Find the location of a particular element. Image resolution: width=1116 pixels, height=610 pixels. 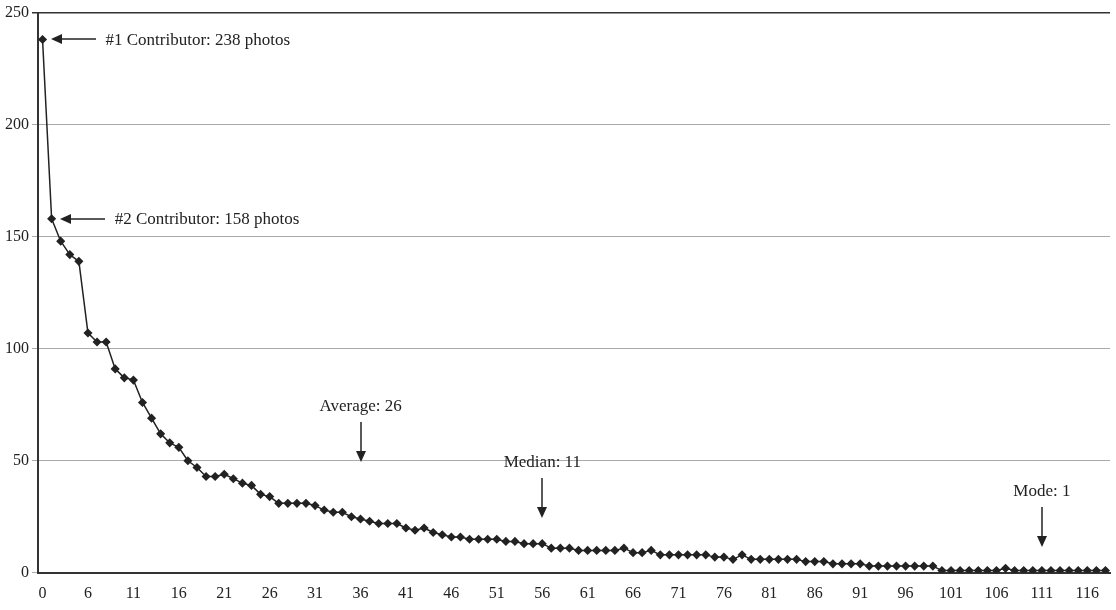

x-tick-label: 26 is located at coordinates (269, 592).